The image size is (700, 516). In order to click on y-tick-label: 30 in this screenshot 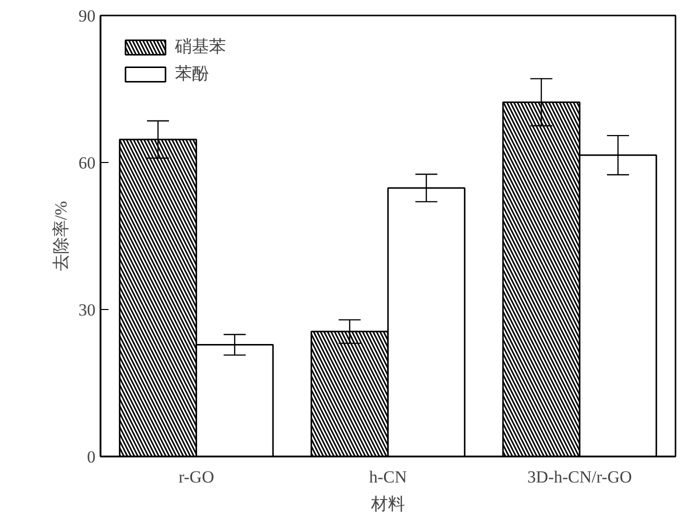, I will do `click(87, 310)`.